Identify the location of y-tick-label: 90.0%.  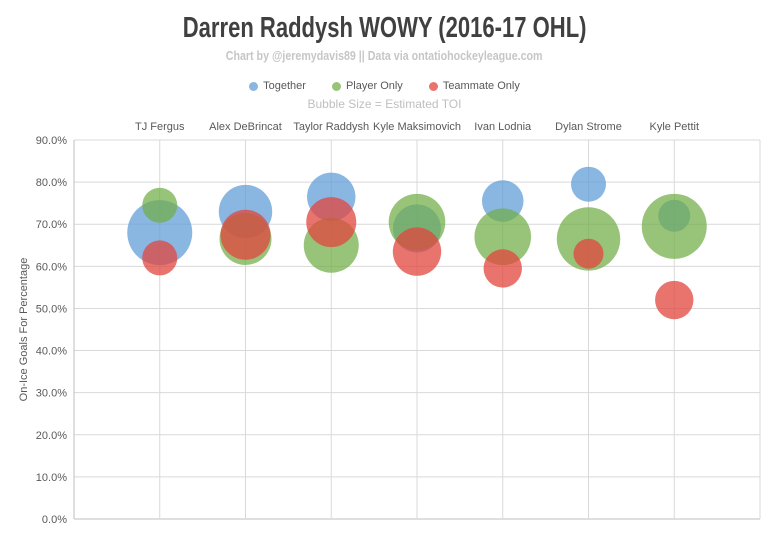
(51, 141).